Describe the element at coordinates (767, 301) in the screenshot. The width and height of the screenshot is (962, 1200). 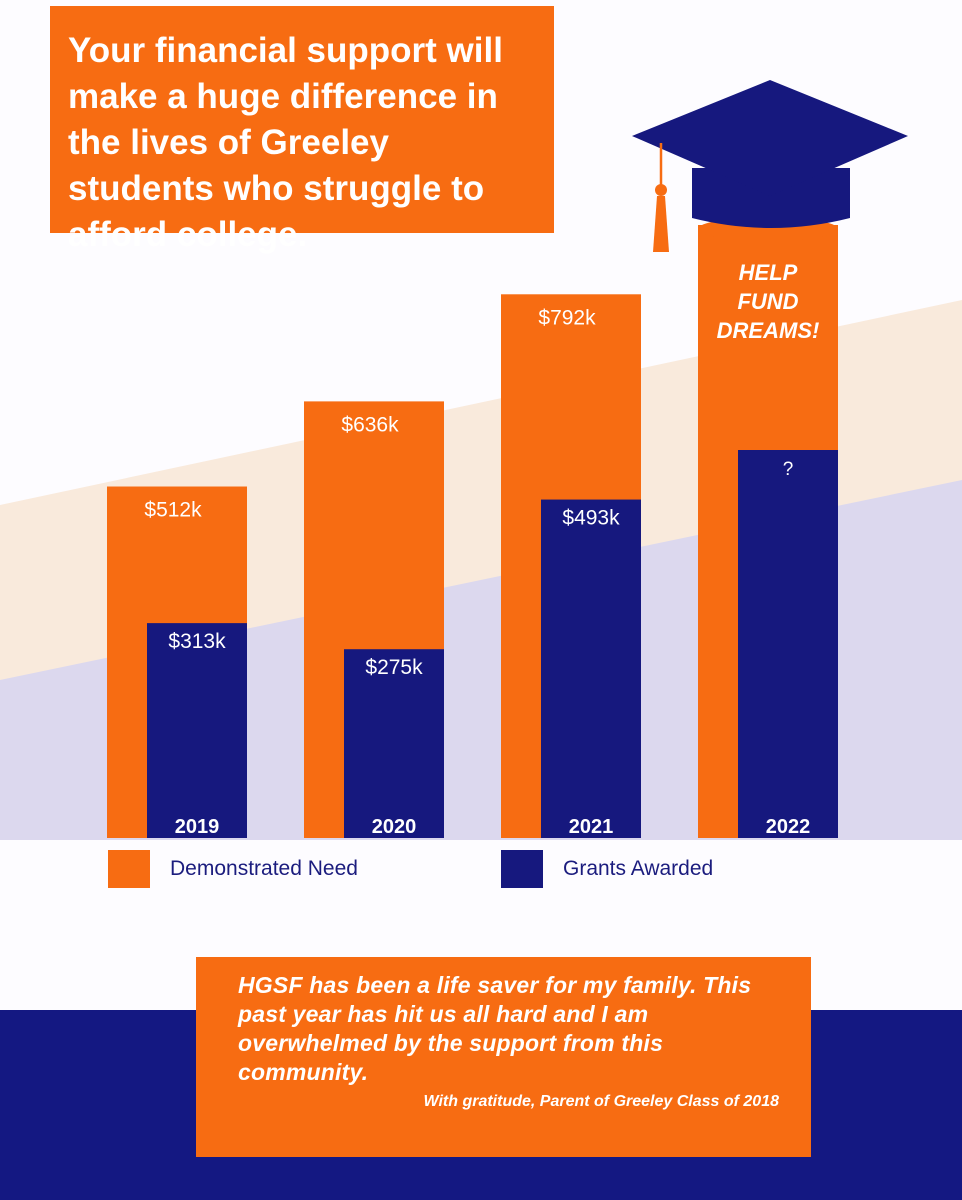
I see `callout-line-2: FUND` at that location.